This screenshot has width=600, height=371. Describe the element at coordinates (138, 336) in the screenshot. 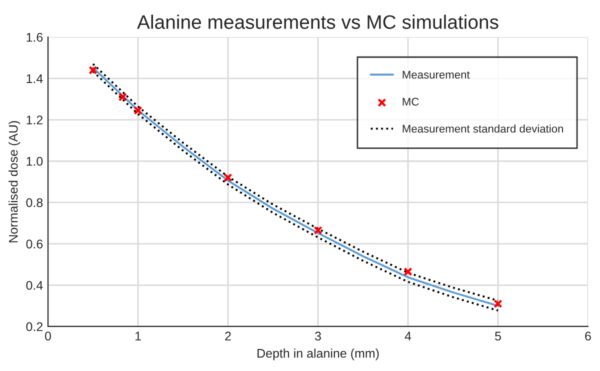

I see `x-tick-label: 1` at that location.